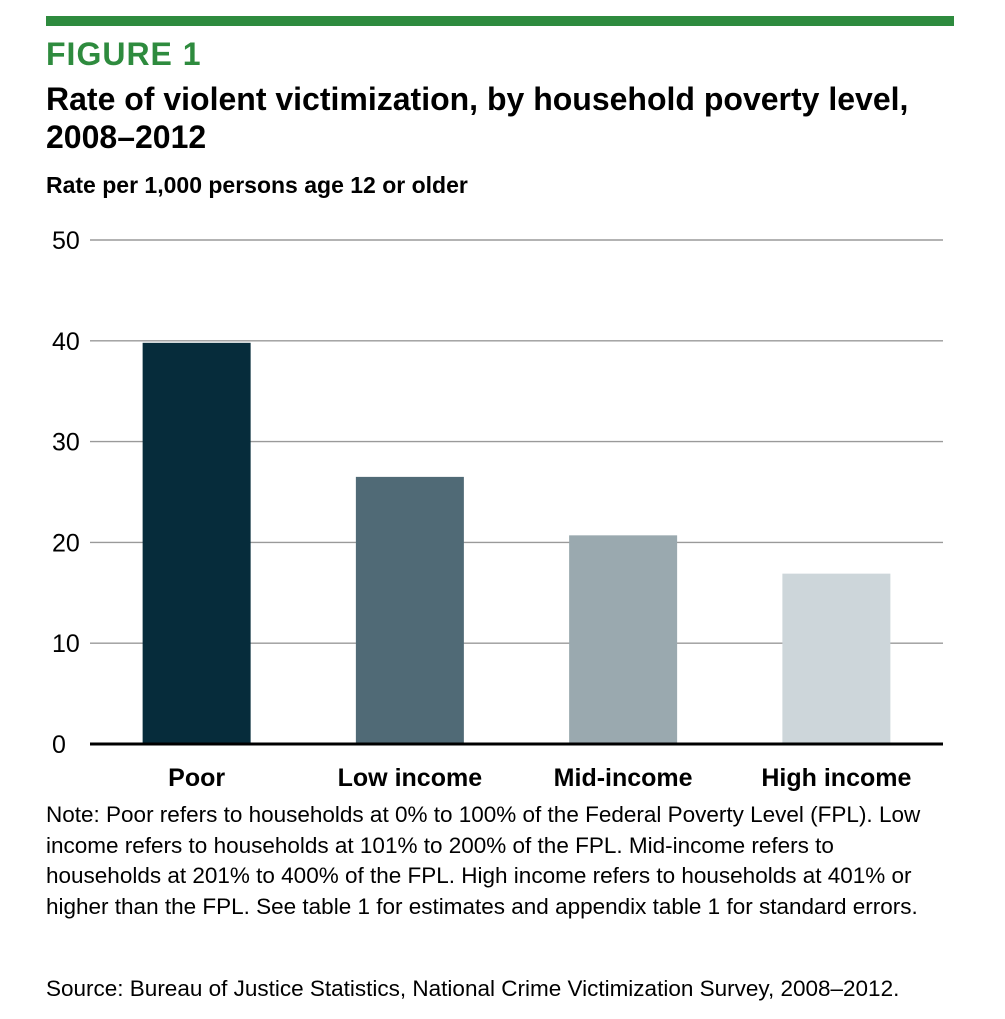 This screenshot has width=1005, height=1019. What do you see at coordinates (124, 54) in the screenshot?
I see `figure-label: FIGURE 1` at bounding box center [124, 54].